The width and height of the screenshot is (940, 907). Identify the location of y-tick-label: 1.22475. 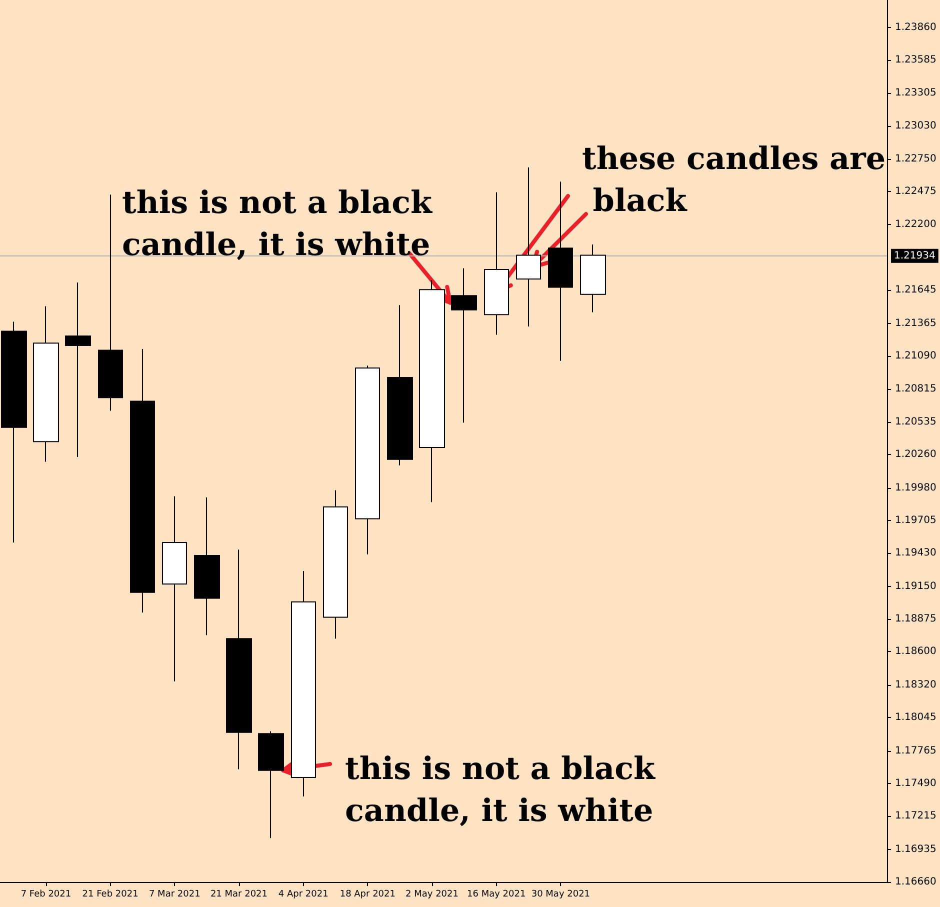
(915, 192).